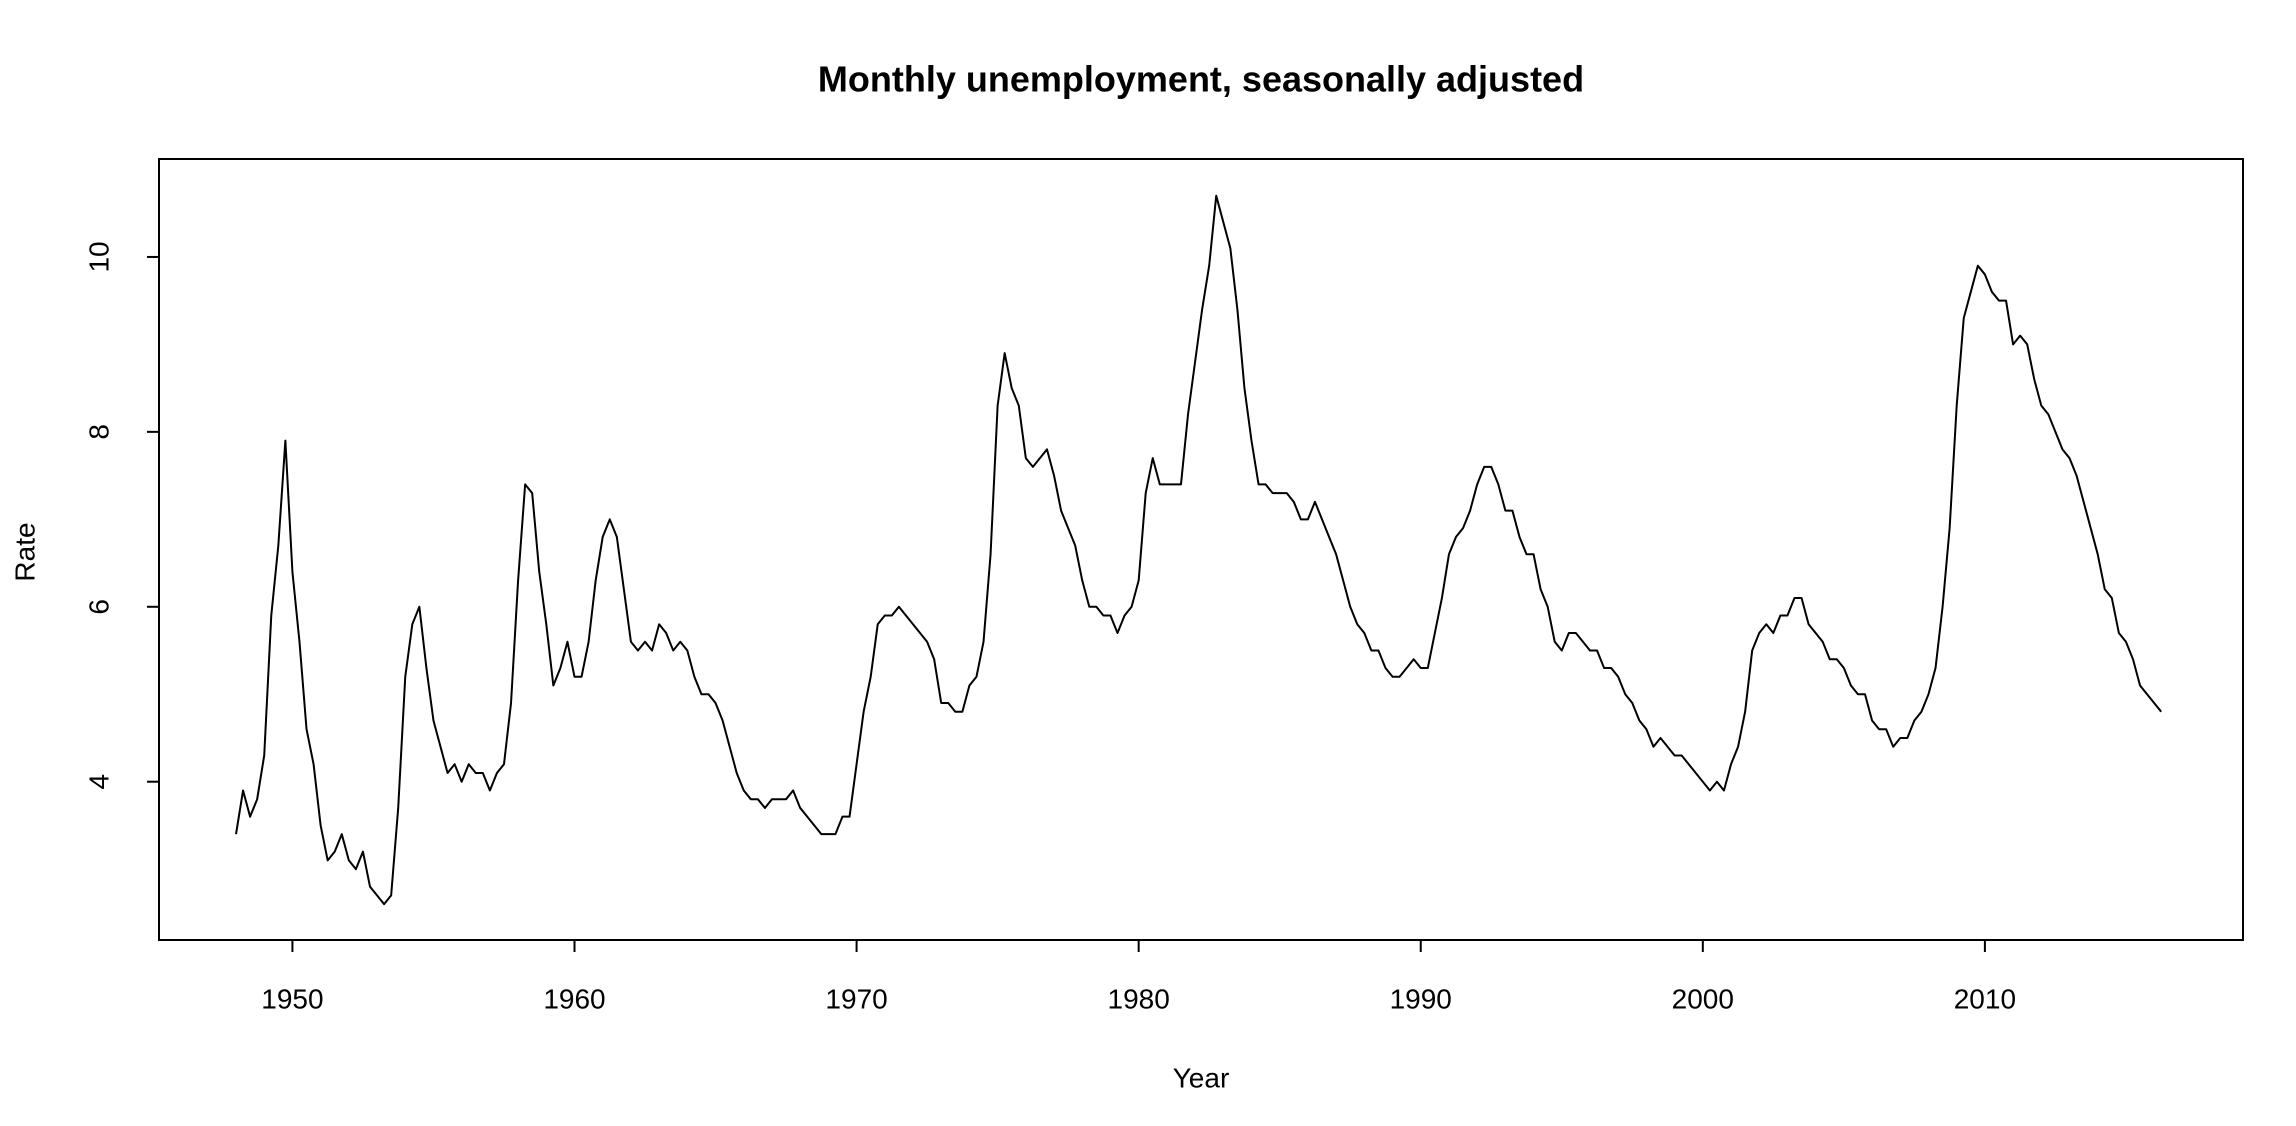  What do you see at coordinates (1201, 1077) in the screenshot?
I see `x-axis-label: Year` at bounding box center [1201, 1077].